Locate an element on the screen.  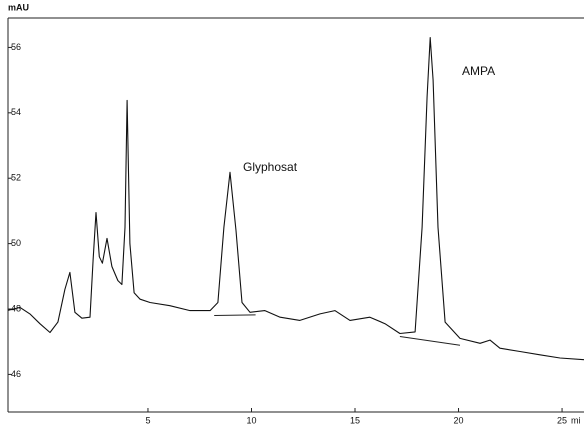
y-tick-label: 54 is located at coordinates (16, 112).